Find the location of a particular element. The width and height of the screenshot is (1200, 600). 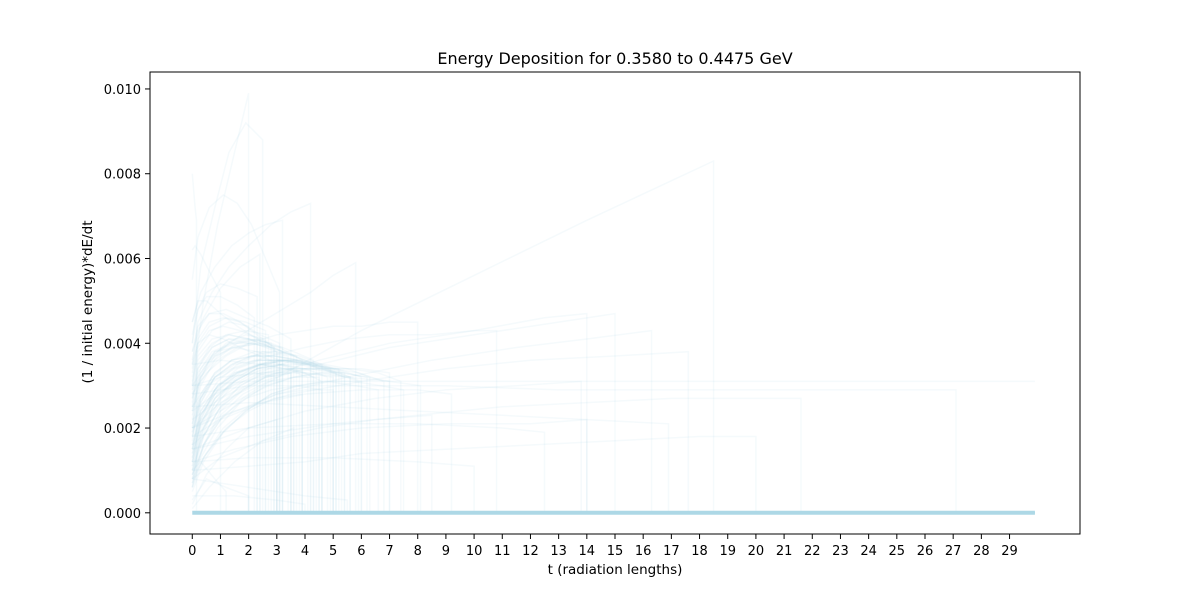

x-tick-label: 13 is located at coordinates (558, 551).